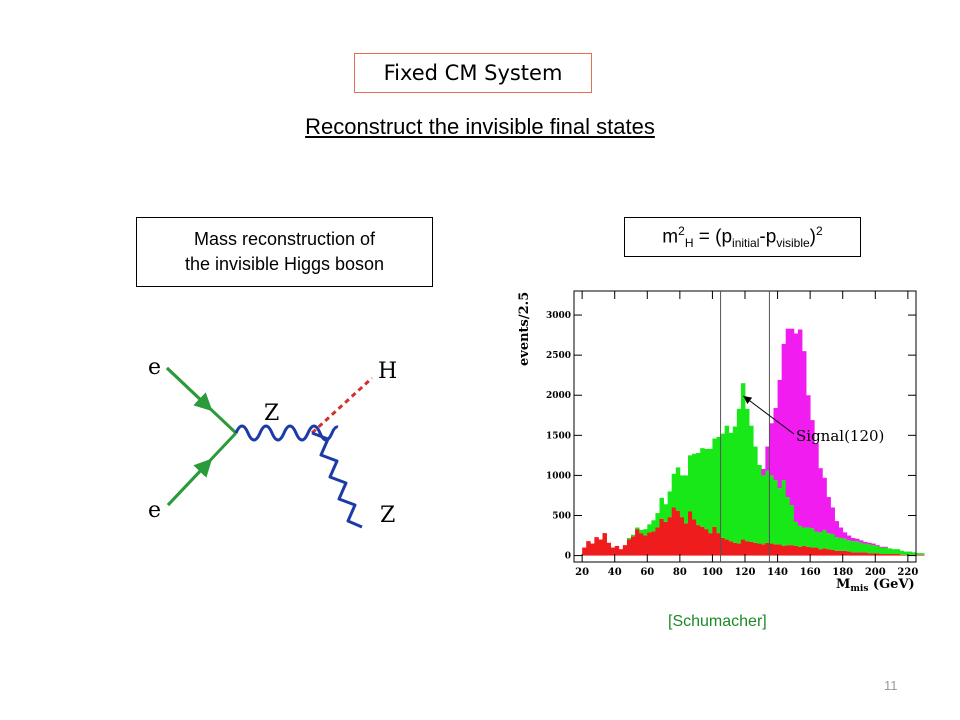 The height and width of the screenshot is (720, 960). What do you see at coordinates (717, 621) in the screenshot?
I see `citation: [Schumacher]` at bounding box center [717, 621].